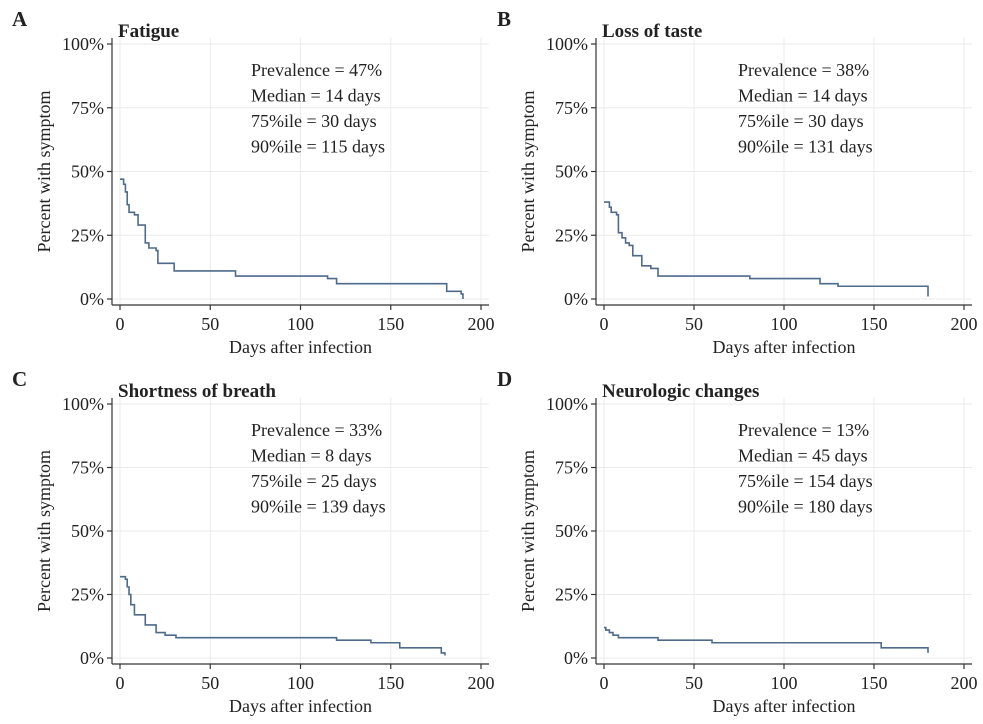  What do you see at coordinates (805, 481) in the screenshot?
I see `stat-line: 75%ile = 154 days` at bounding box center [805, 481].